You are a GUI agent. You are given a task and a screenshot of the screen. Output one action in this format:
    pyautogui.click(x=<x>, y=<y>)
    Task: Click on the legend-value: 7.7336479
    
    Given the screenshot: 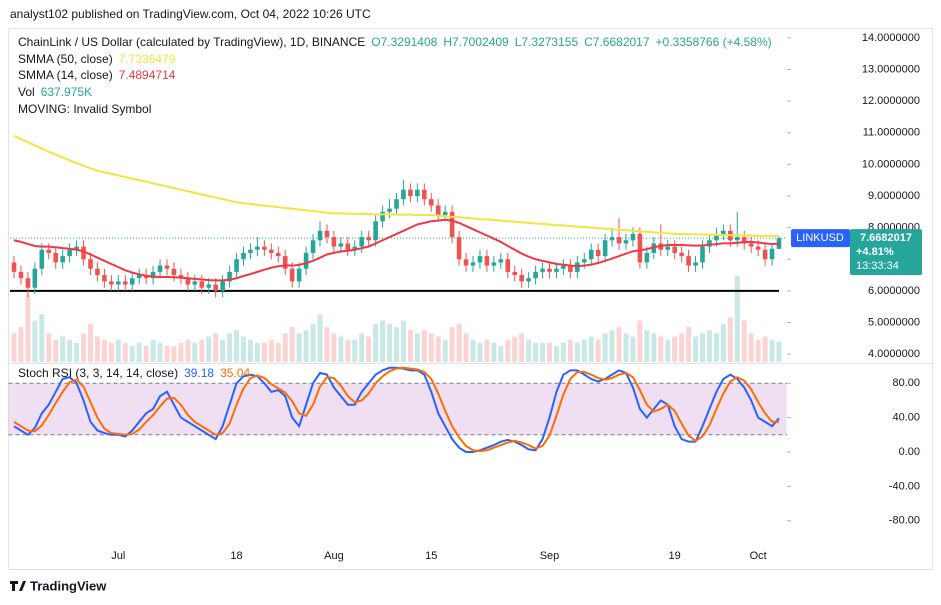 What is the action you would take?
    pyautogui.click(x=147, y=59)
    